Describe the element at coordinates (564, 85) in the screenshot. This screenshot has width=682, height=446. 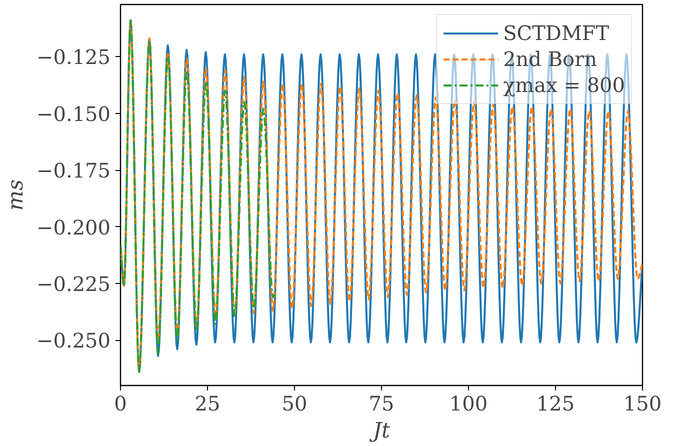
I see `legend-label: χmax = 800` at that location.